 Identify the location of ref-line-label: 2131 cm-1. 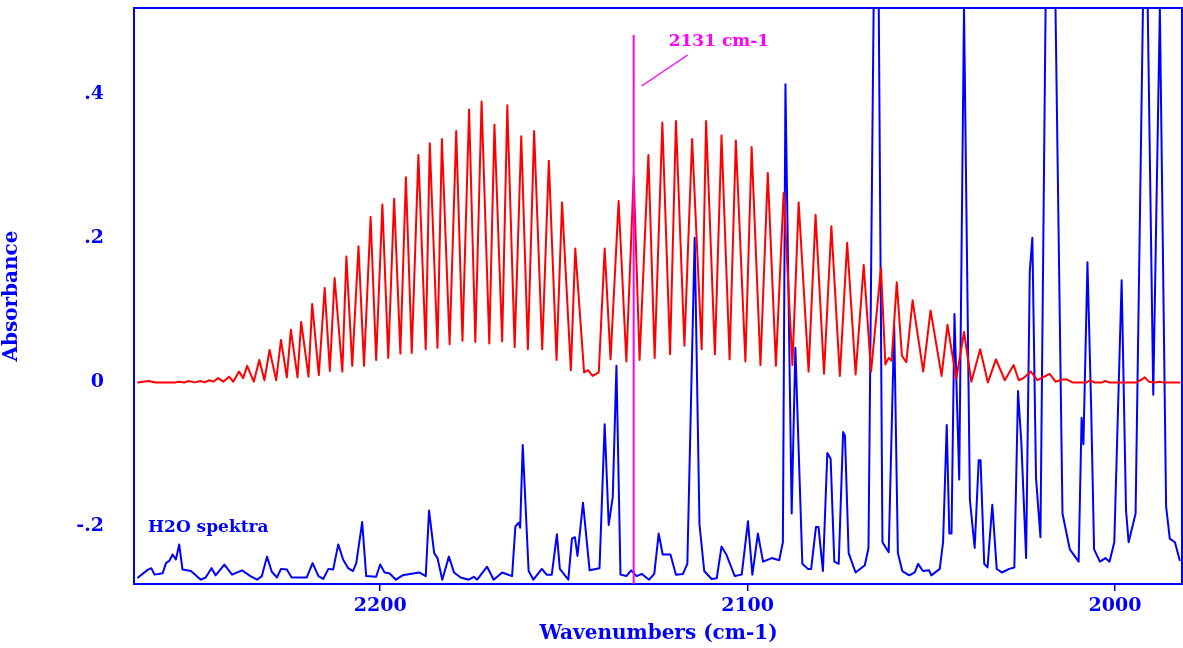
(719, 40).